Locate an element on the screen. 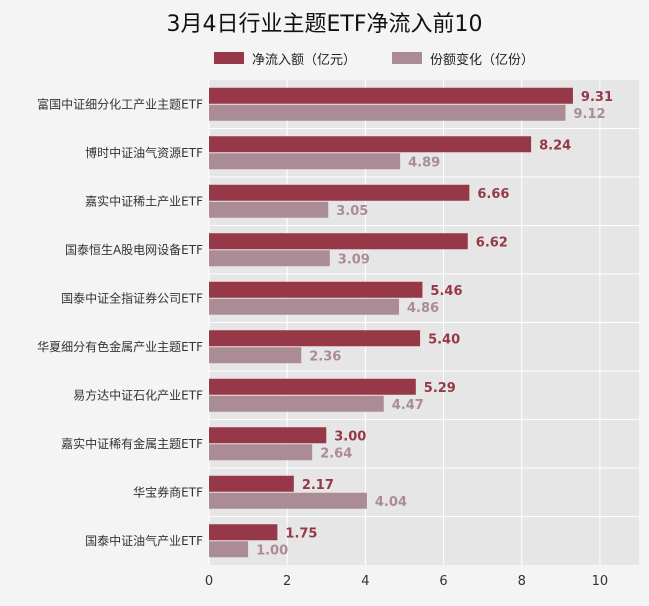 The height and width of the screenshot is (606, 649). legend-label-shares: 份额变化（亿份） is located at coordinates (482, 60).